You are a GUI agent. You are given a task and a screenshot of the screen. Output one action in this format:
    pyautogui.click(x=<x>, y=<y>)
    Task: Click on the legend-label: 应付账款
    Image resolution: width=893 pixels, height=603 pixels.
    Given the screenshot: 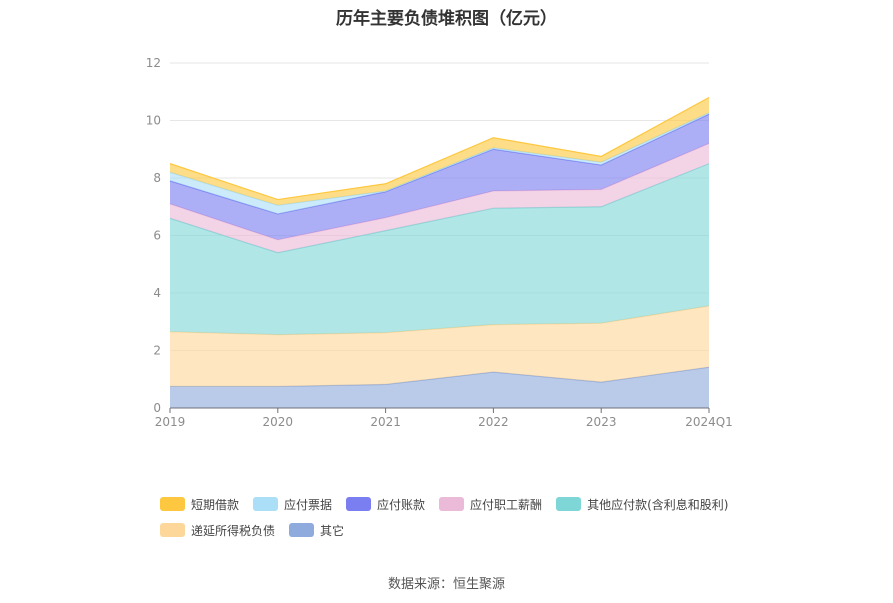 What is the action you would take?
    pyautogui.click(x=401, y=504)
    